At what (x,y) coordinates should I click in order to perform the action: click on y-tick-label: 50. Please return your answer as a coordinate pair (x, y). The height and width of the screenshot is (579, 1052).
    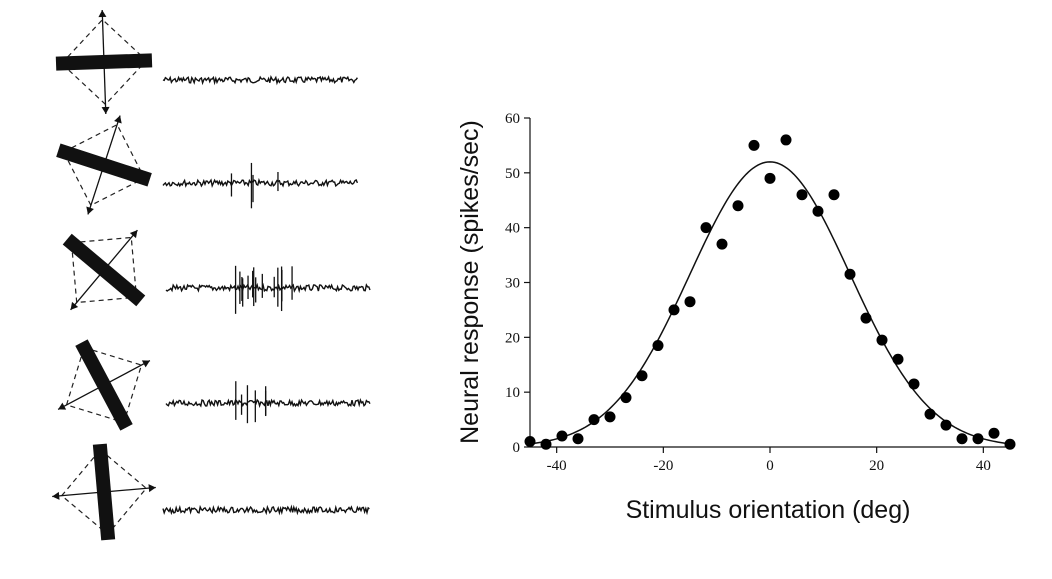
    Looking at the image, I should click on (512, 174).